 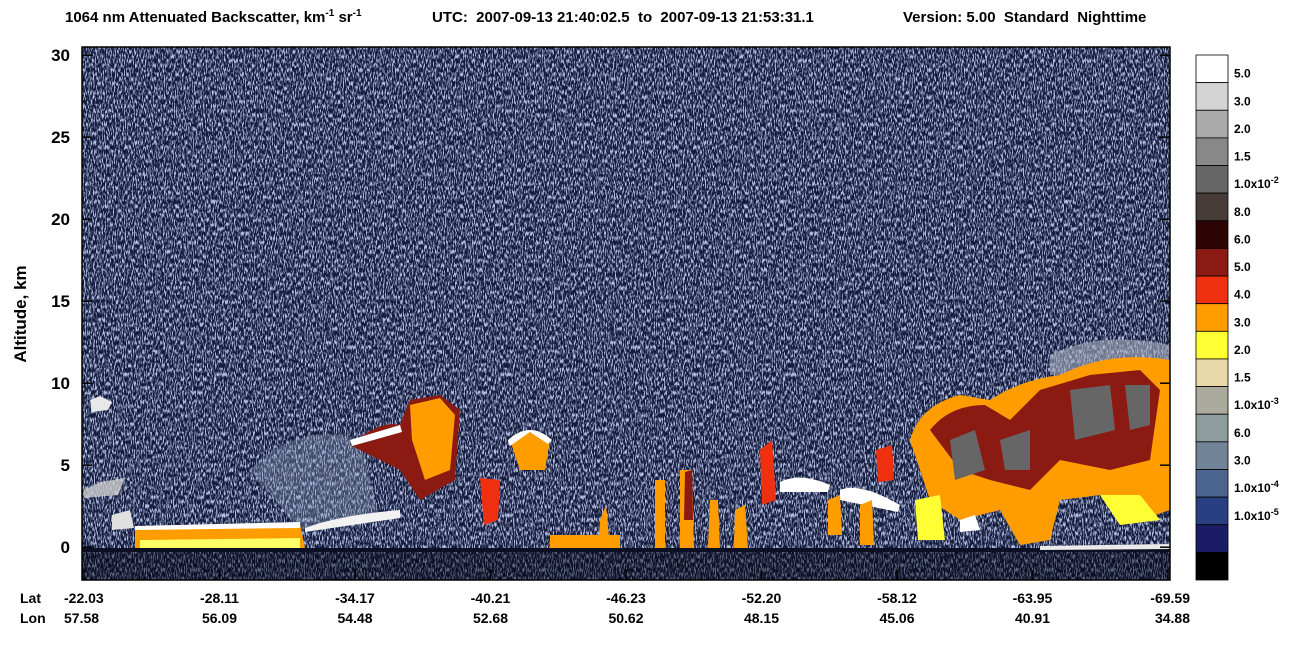 What do you see at coordinates (1275, 484) in the screenshot?
I see `colorbar-label-sup: -4` at bounding box center [1275, 484].